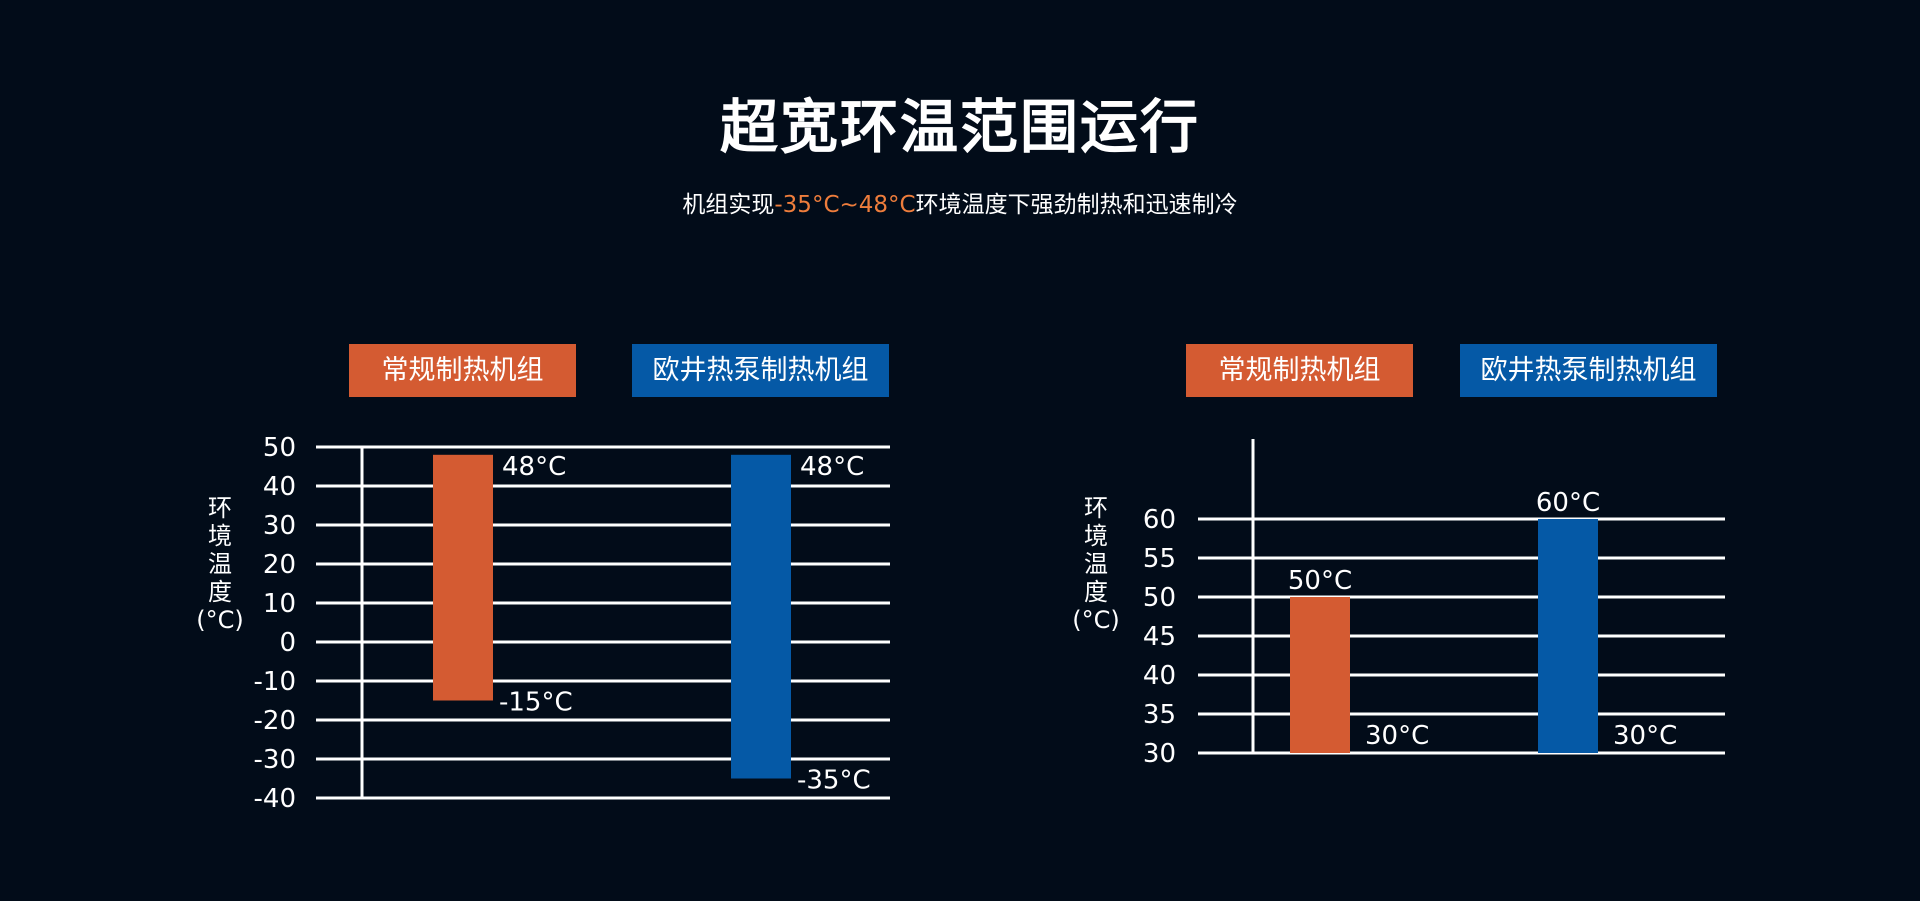 Image resolution: width=1920 pixels, height=901 pixels. I want to click on y-tick-label: 45, so click(1159, 637).